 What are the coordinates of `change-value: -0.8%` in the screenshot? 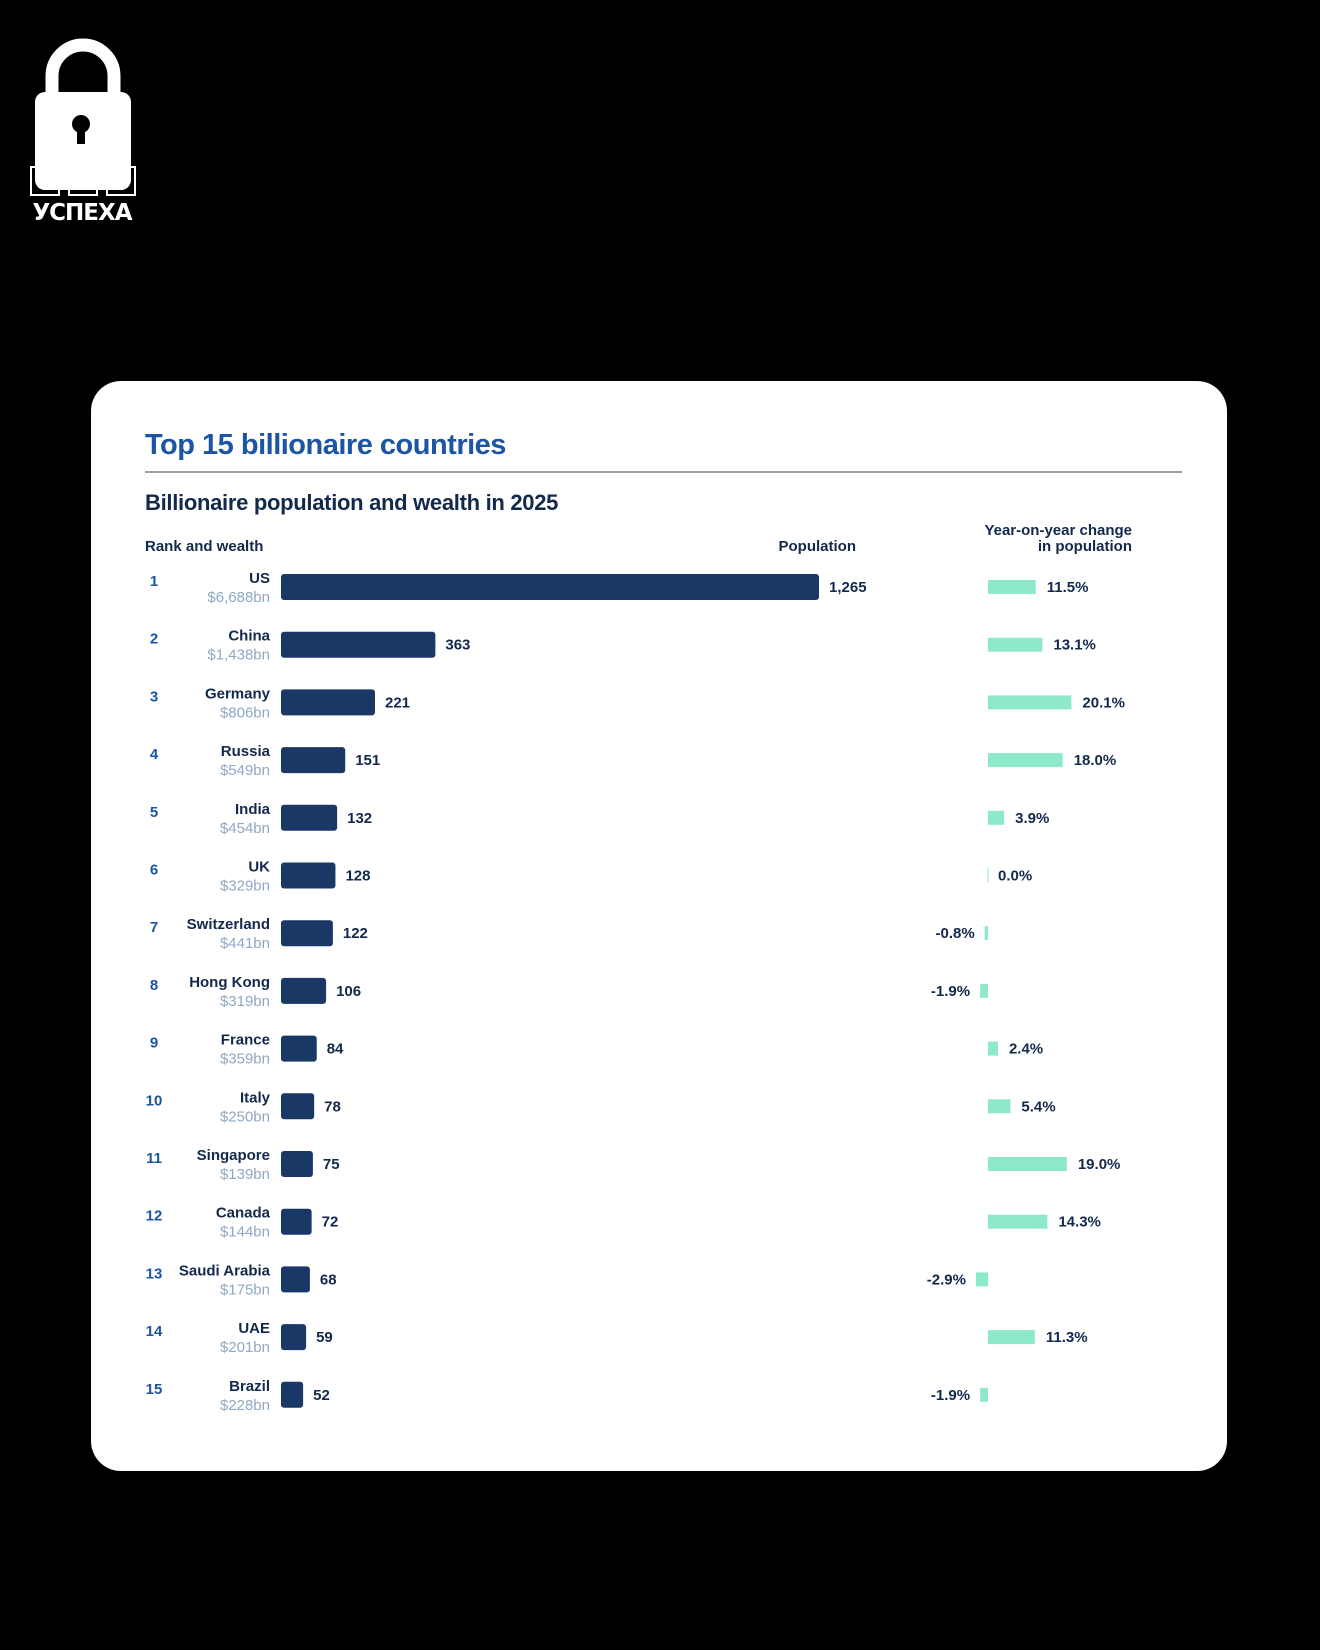 It's located at (954, 933).